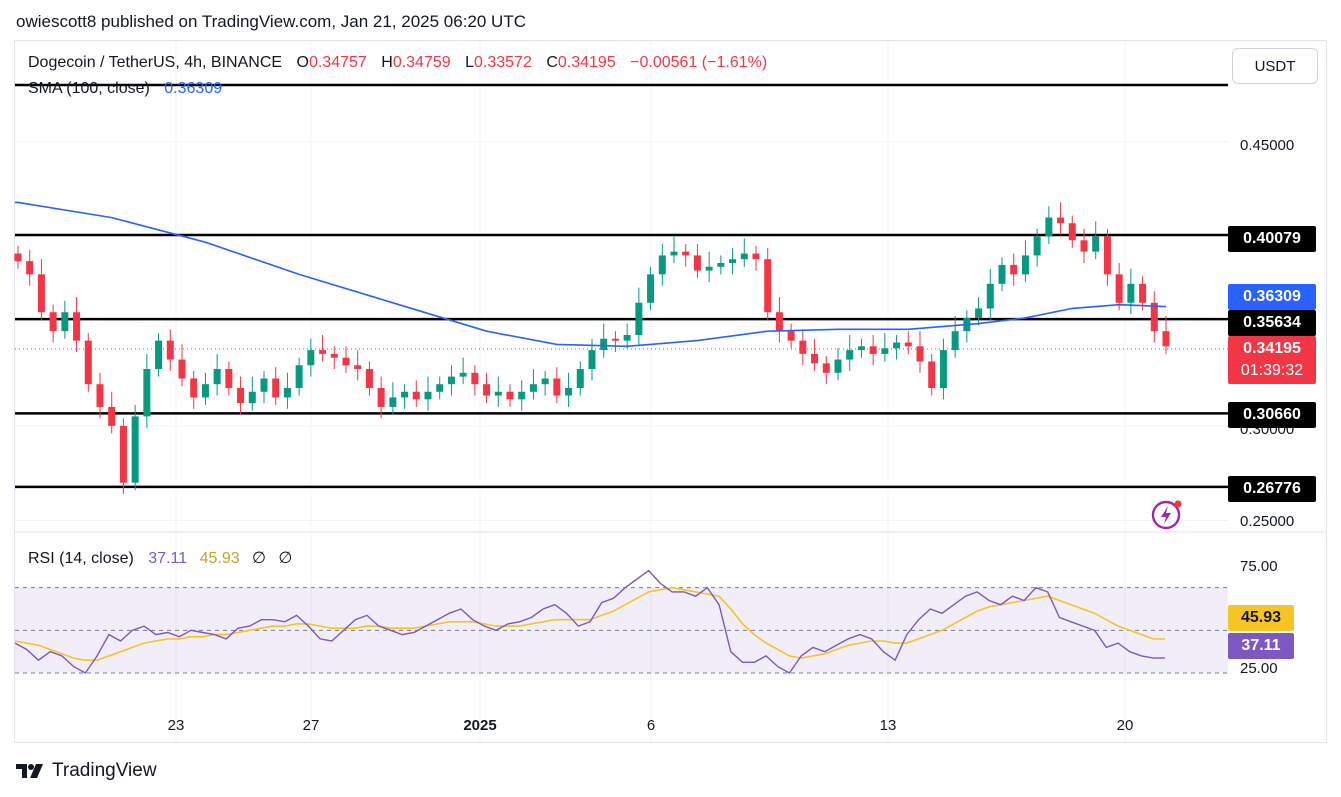 The image size is (1341, 797). I want to click on footer-brand: TradingView, so click(86, 771).